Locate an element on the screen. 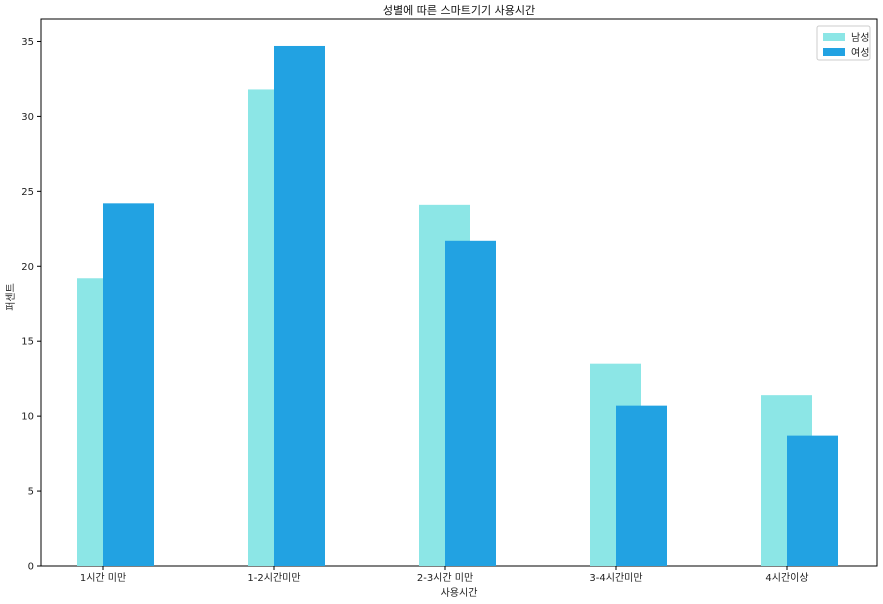  x-tick-label: 4시간이상 is located at coordinates (786, 578).